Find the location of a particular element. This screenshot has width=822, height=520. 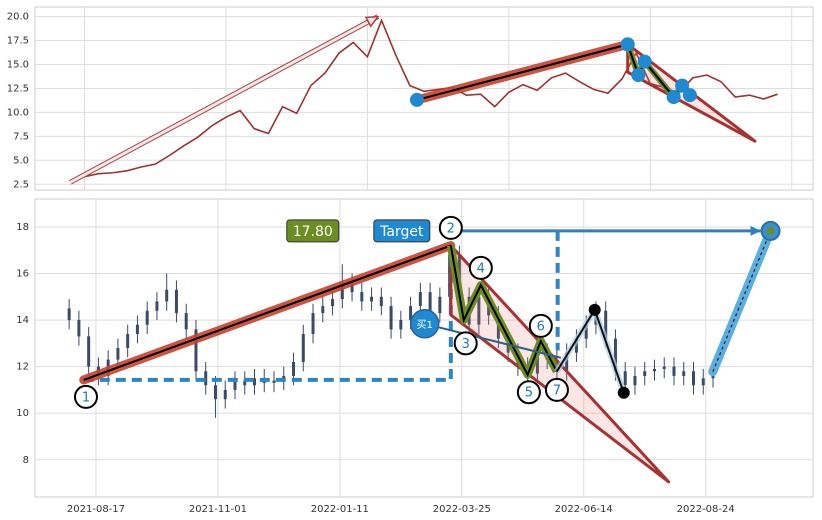

y-tick-label: 16 is located at coordinates (22, 274).